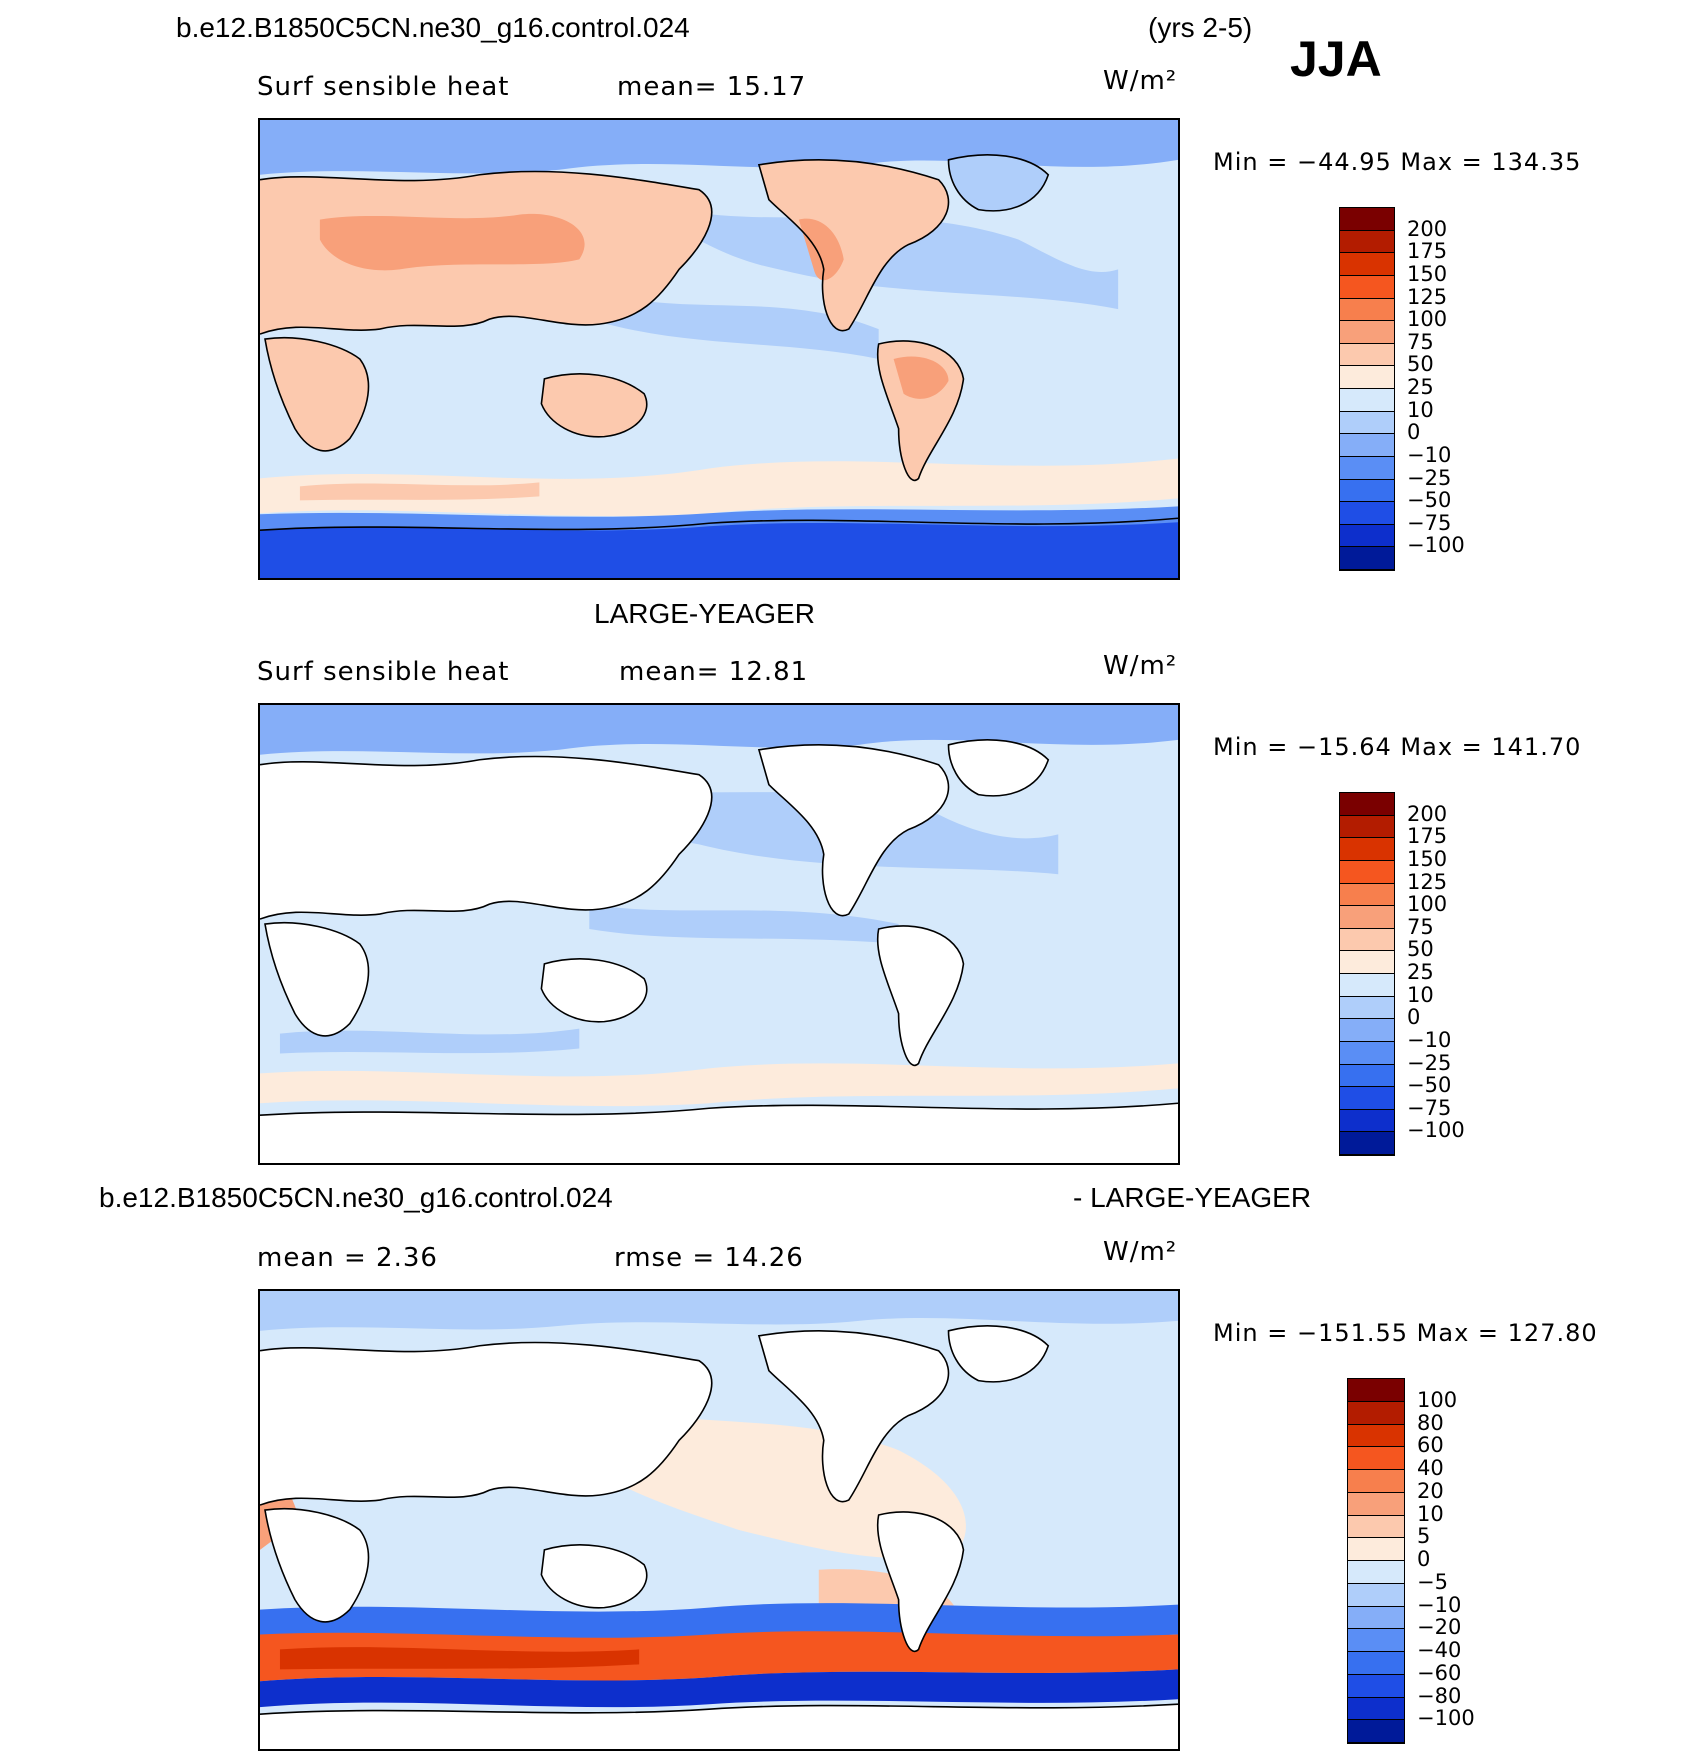 This screenshot has height=1758, width=1708. Describe the element at coordinates (1397, 162) in the screenshot. I see `panel1-minmax: Min = −44.95 Max = 134.35` at that location.